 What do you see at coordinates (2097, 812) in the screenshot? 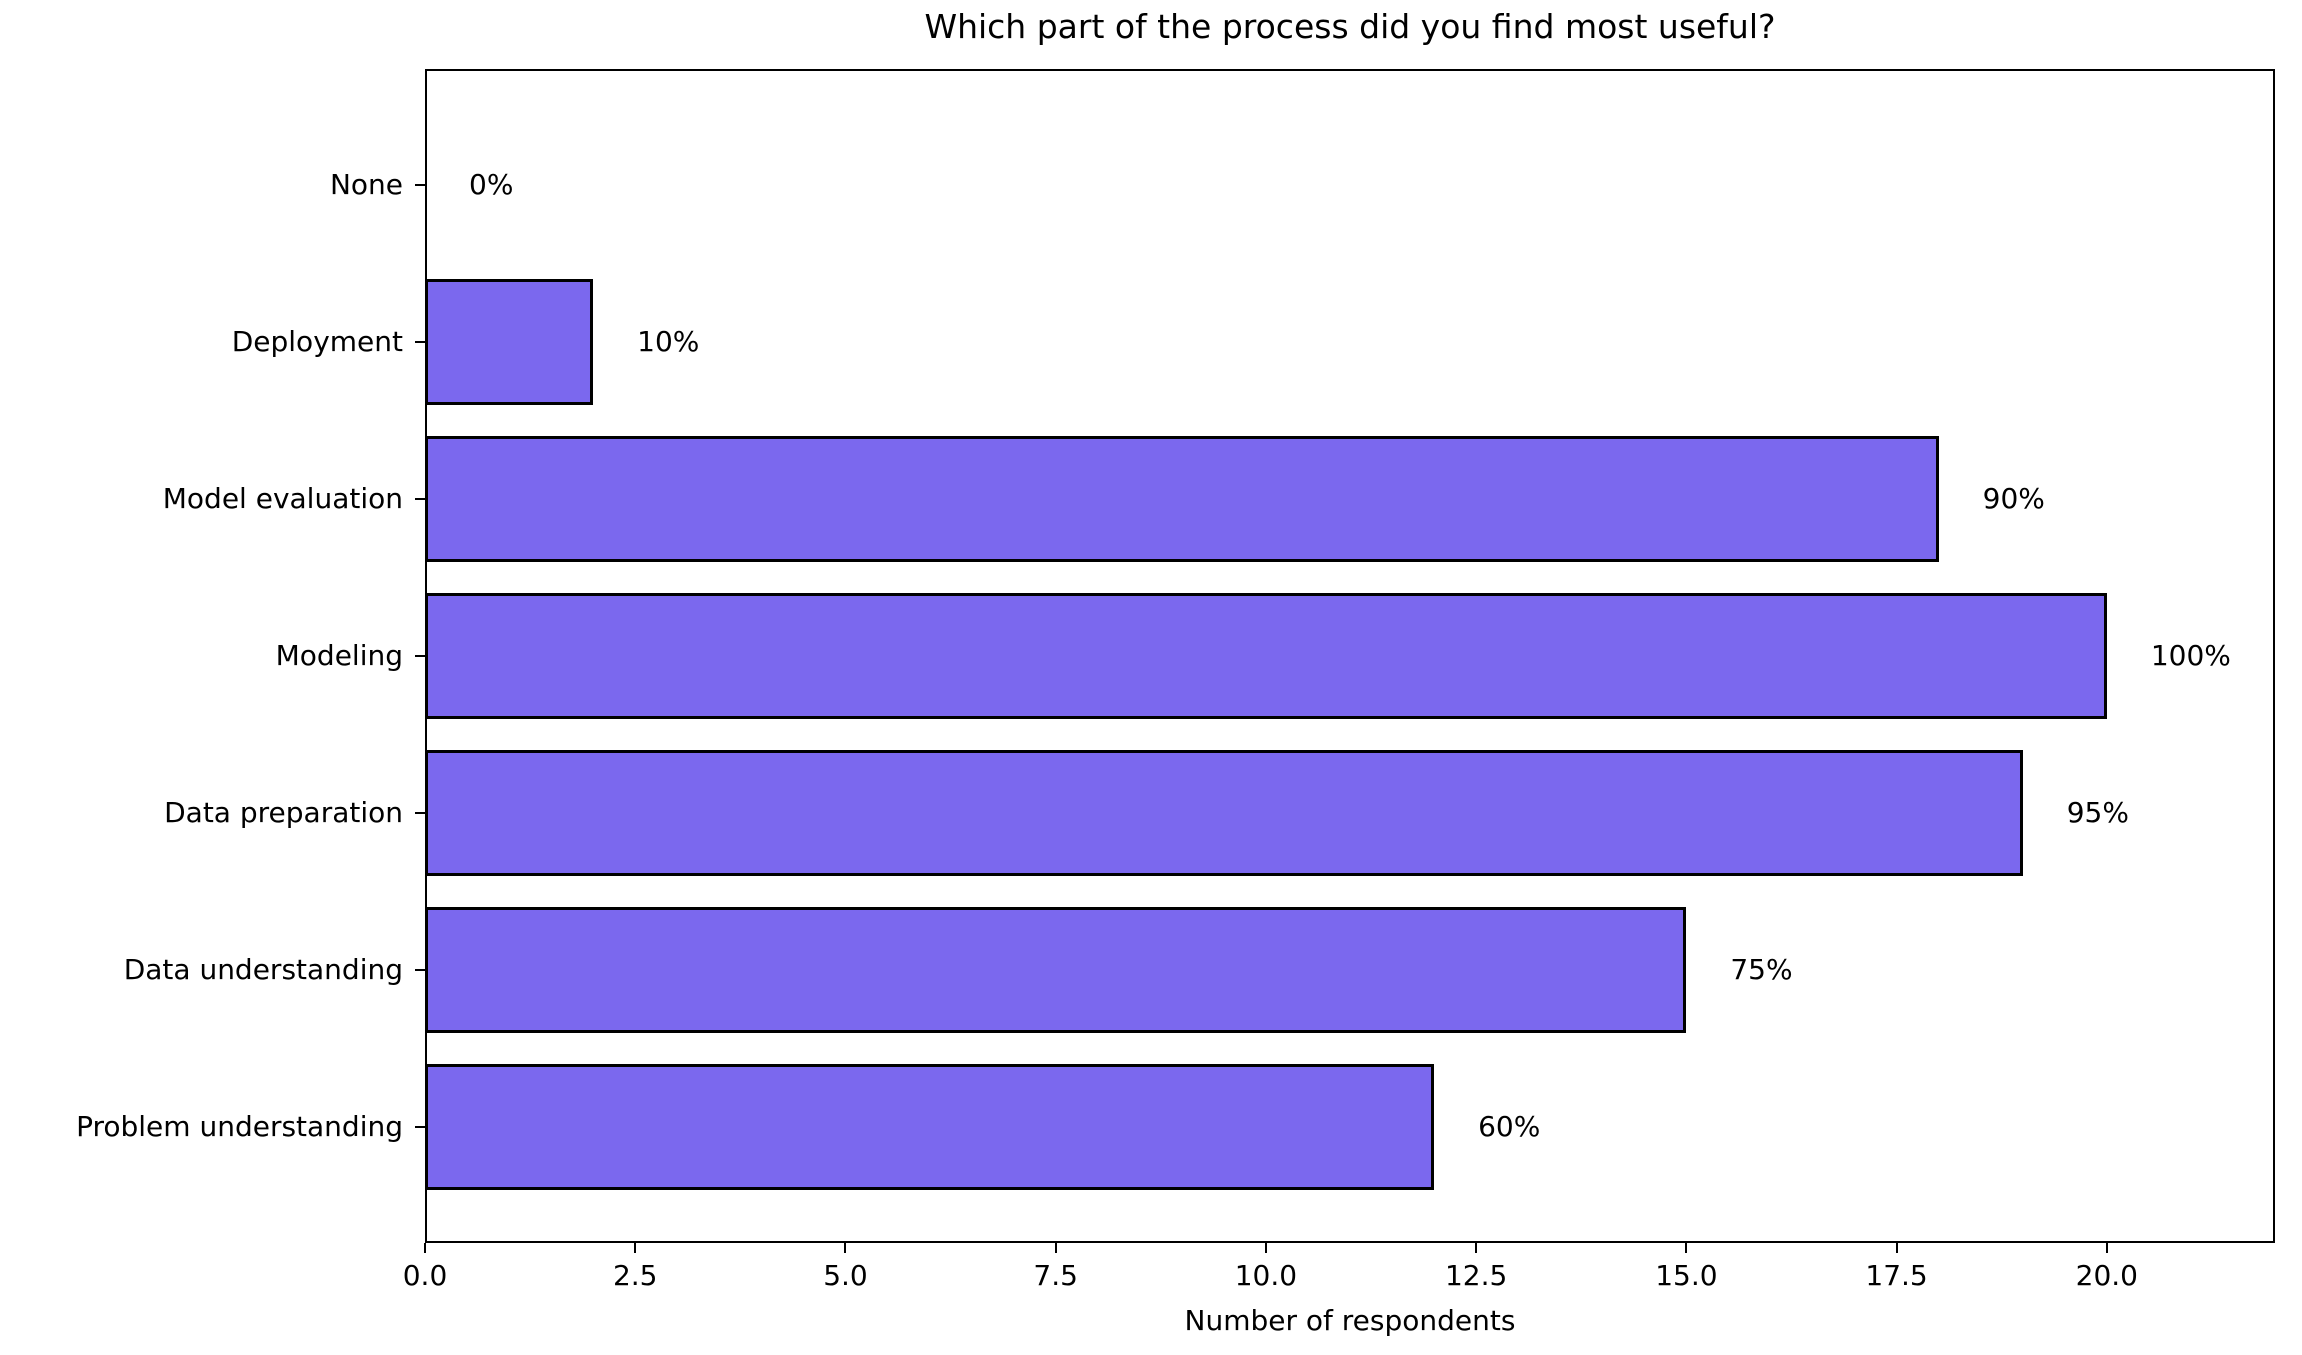
I see `bar-value-label-data-preparation: 95%` at bounding box center [2097, 812].